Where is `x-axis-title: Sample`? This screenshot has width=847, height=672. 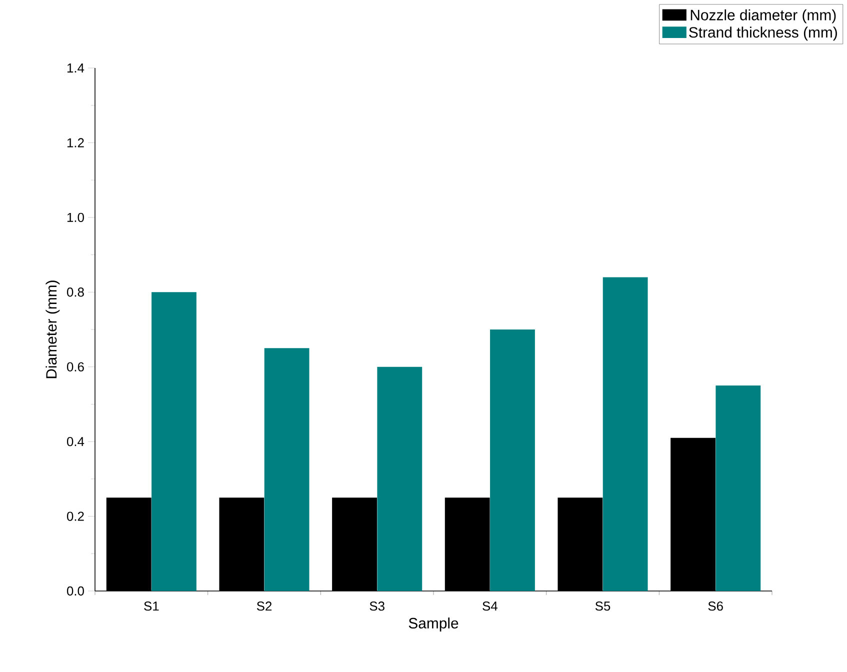 x-axis-title: Sample is located at coordinates (433, 625).